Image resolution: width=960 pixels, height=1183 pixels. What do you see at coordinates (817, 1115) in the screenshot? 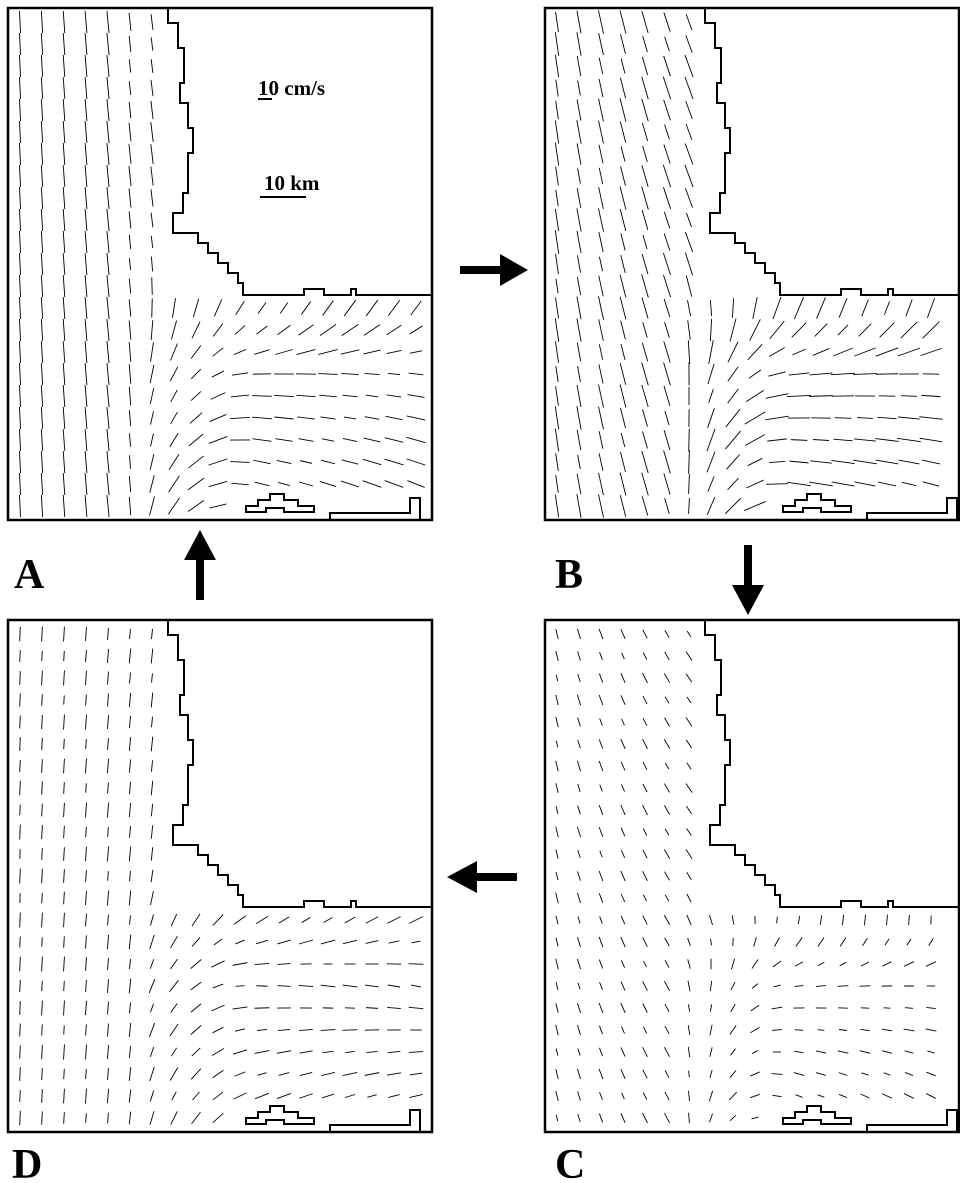
I see `island` at bounding box center [817, 1115].